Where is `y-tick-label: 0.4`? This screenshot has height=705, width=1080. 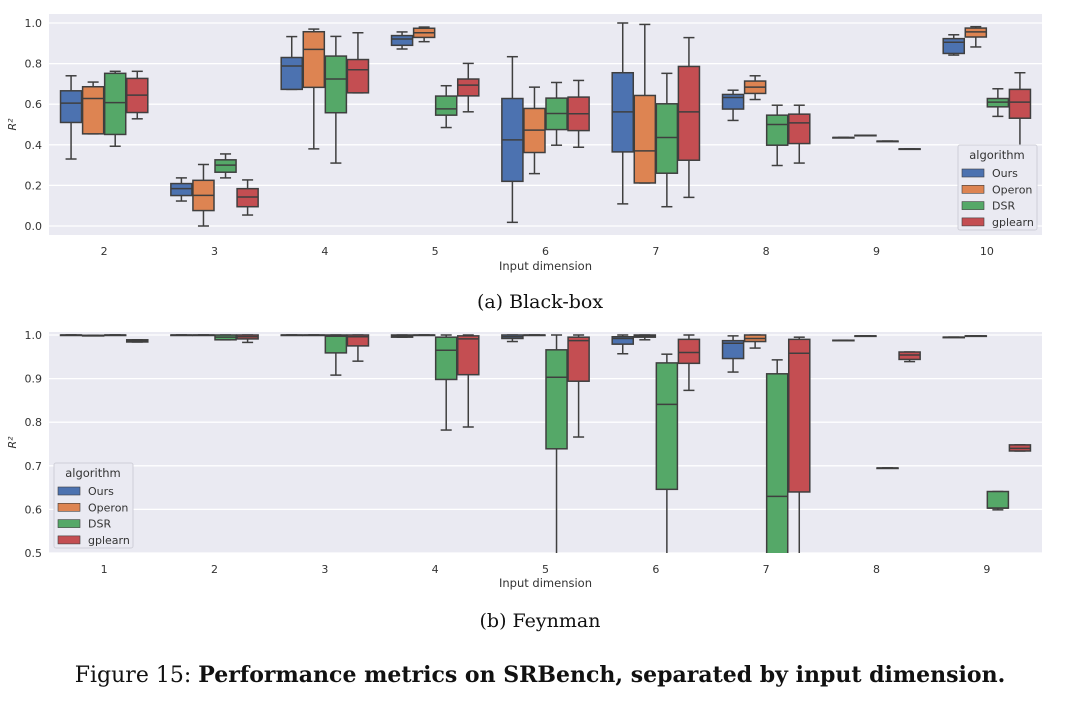 y-tick-label: 0.4 is located at coordinates (34, 145).